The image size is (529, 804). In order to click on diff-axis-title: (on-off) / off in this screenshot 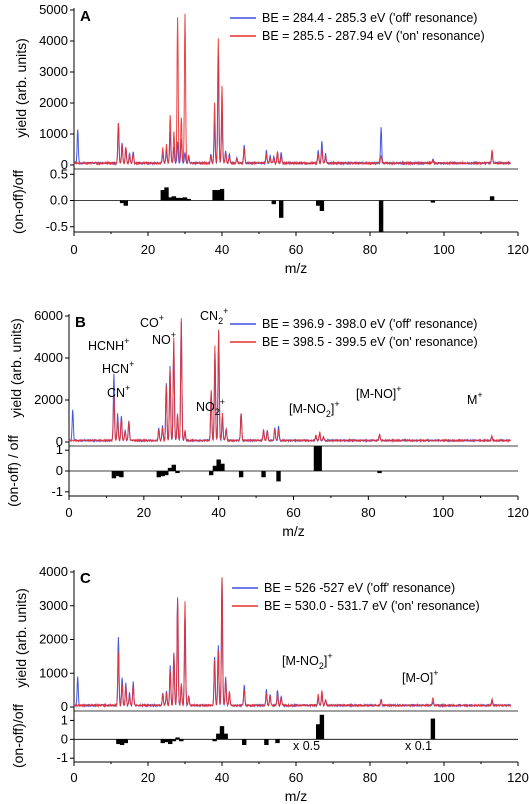, I will do `click(13, 471)`.